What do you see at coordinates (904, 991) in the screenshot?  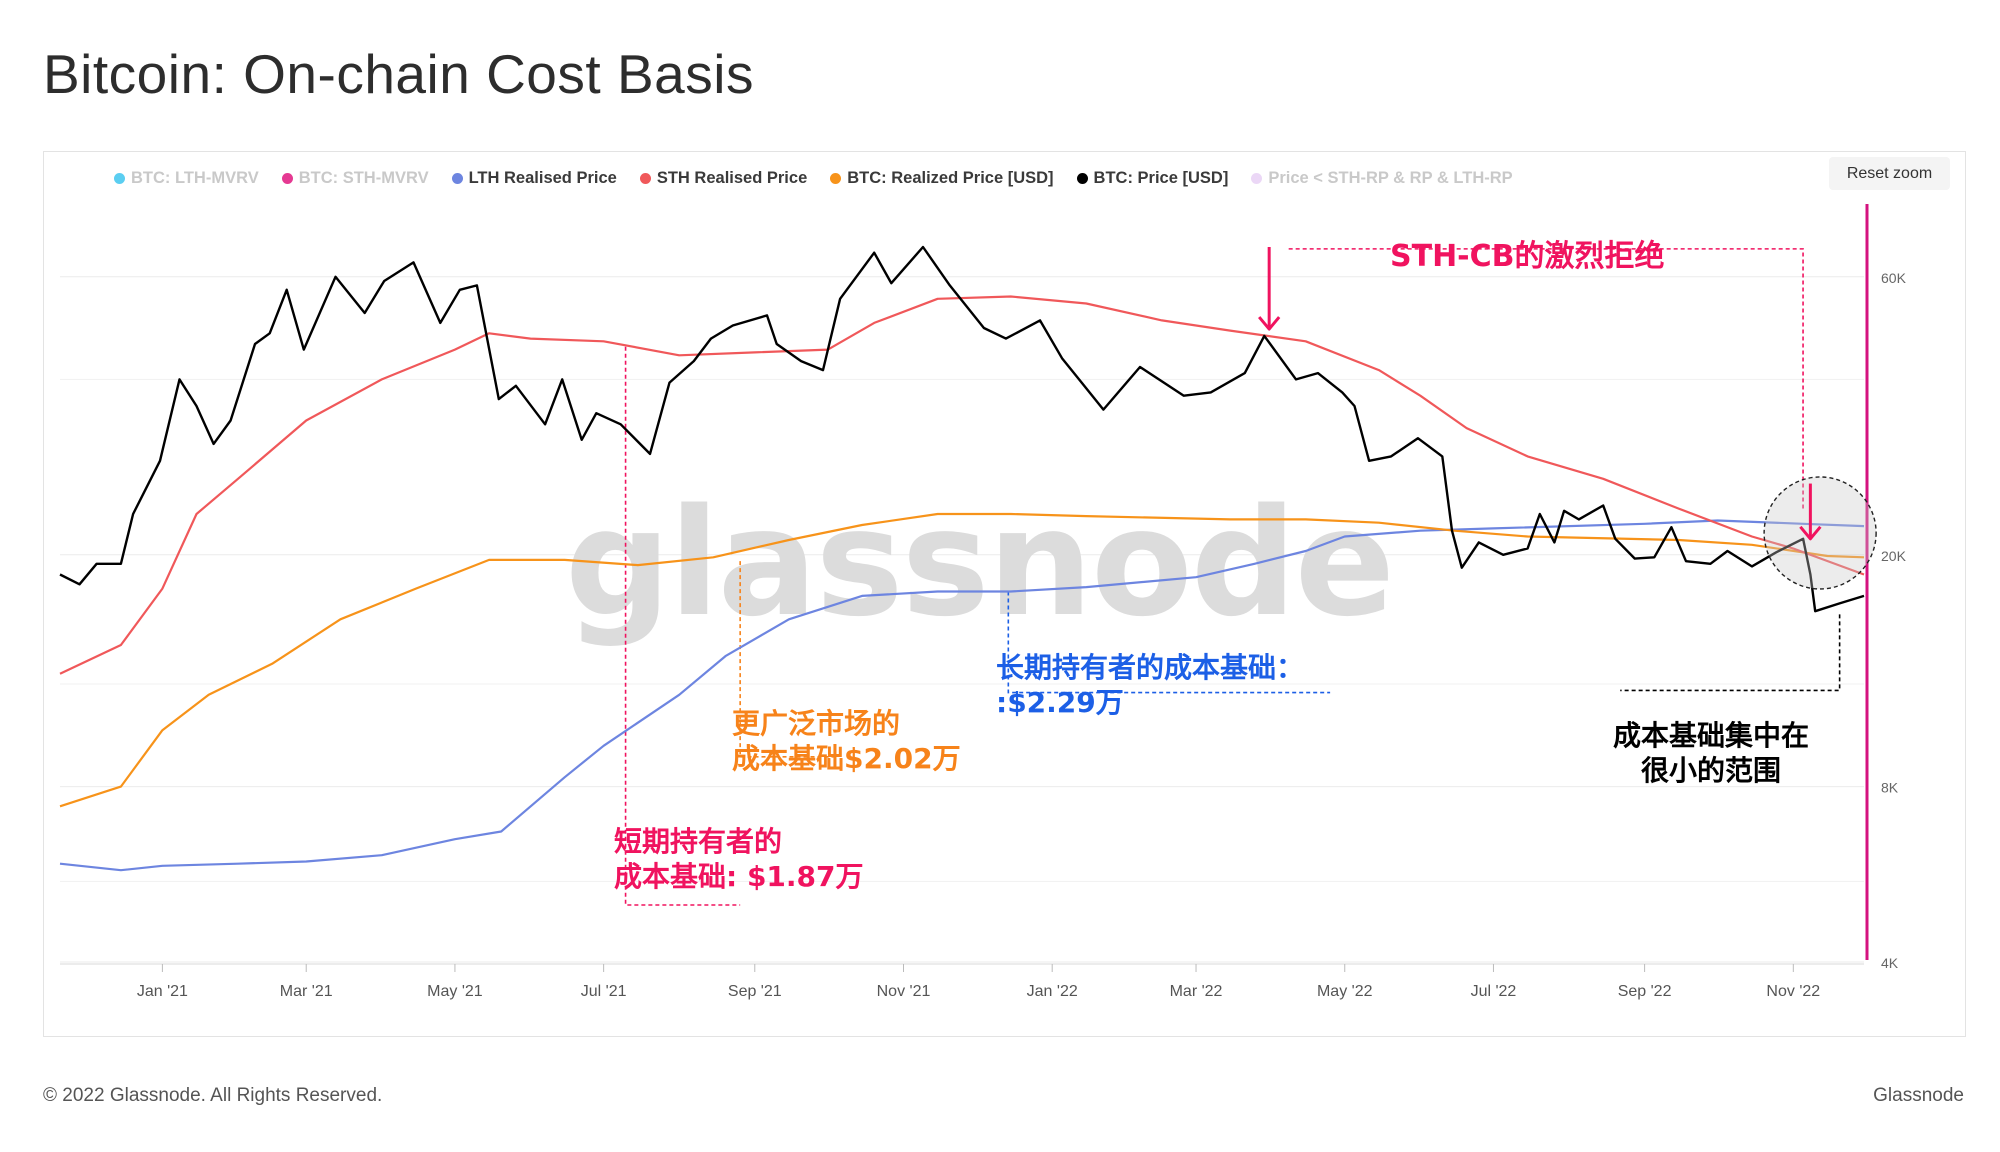 I see `x-tick-label: Nov '21` at bounding box center [904, 991].